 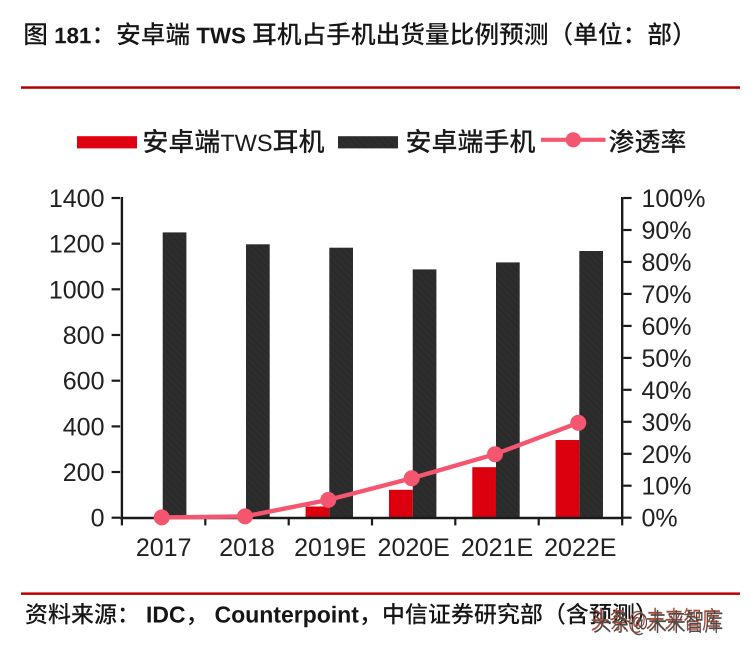 What do you see at coordinates (580, 548) in the screenshot?
I see `svg-text: 2022E` at bounding box center [580, 548].